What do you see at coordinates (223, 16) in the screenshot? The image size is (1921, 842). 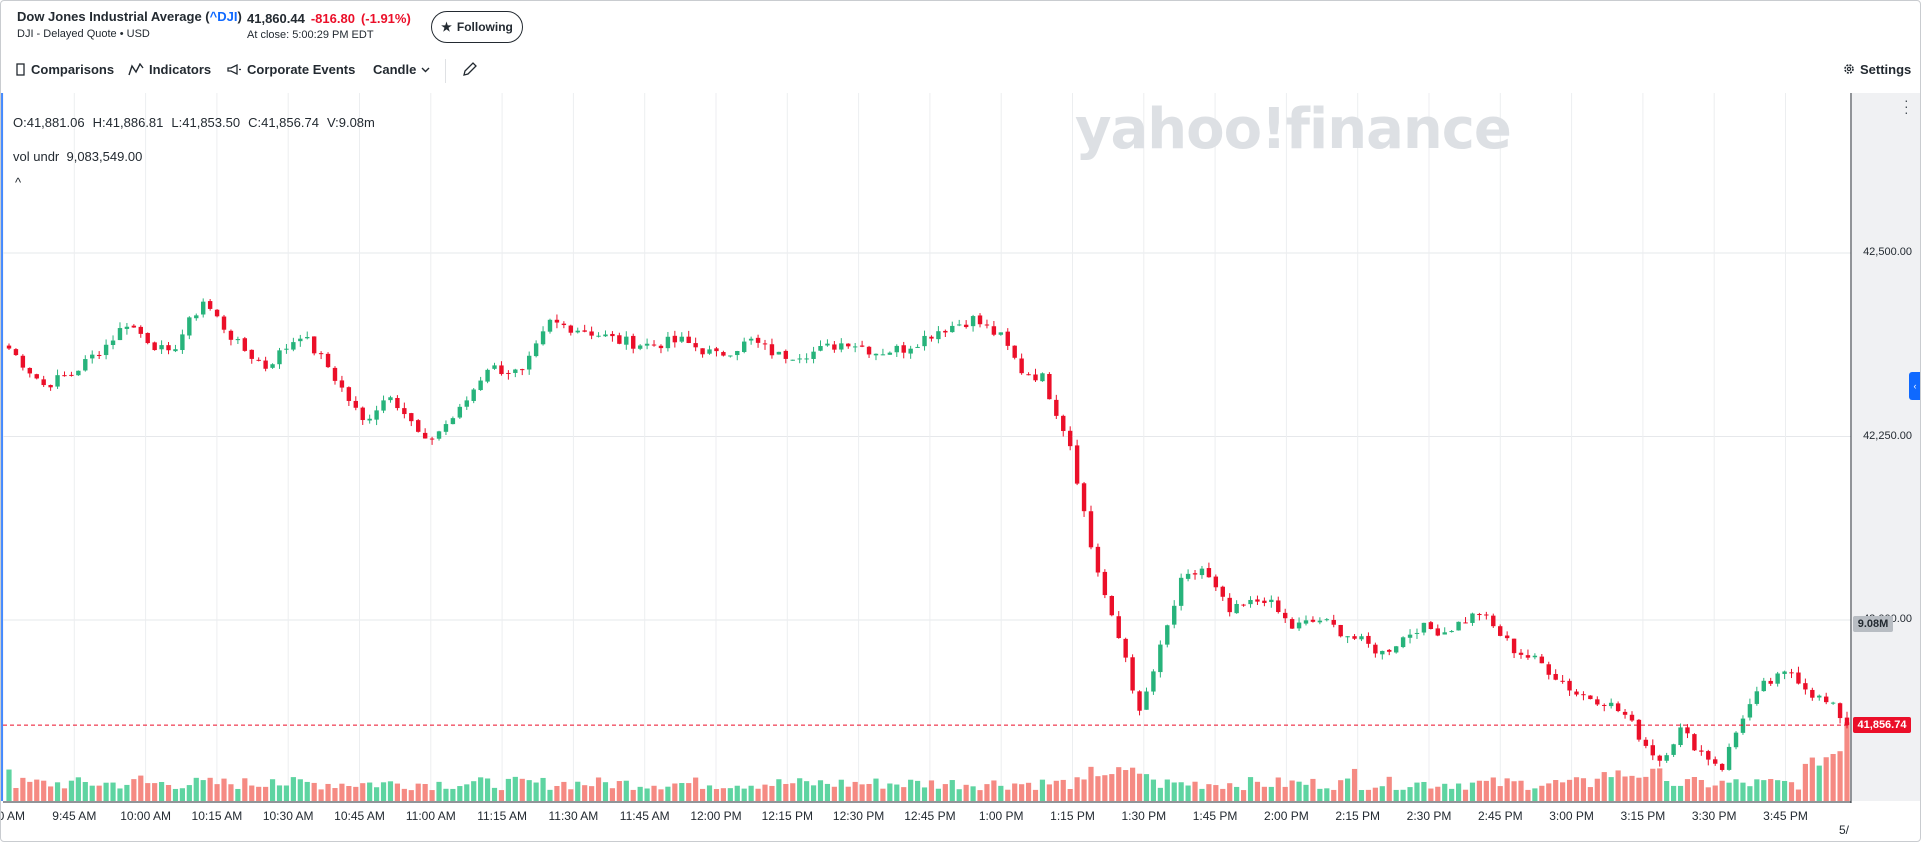 I see `symbol-link: ^DJI` at bounding box center [223, 16].